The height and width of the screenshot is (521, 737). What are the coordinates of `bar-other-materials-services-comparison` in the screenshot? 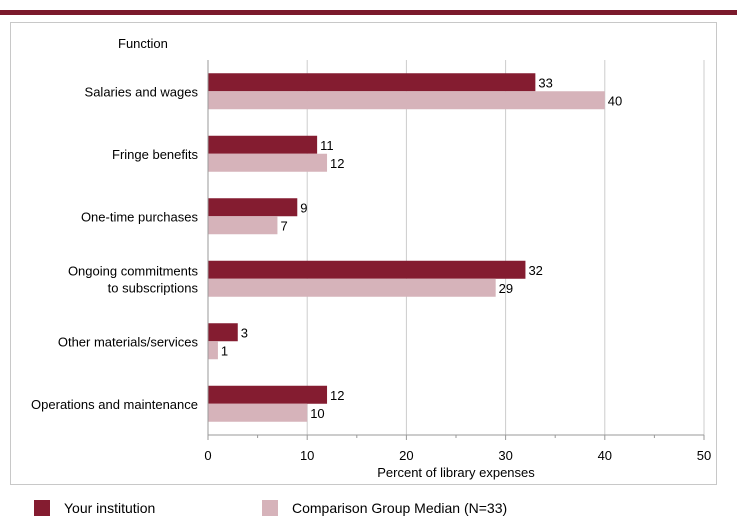 It's located at (213, 350).